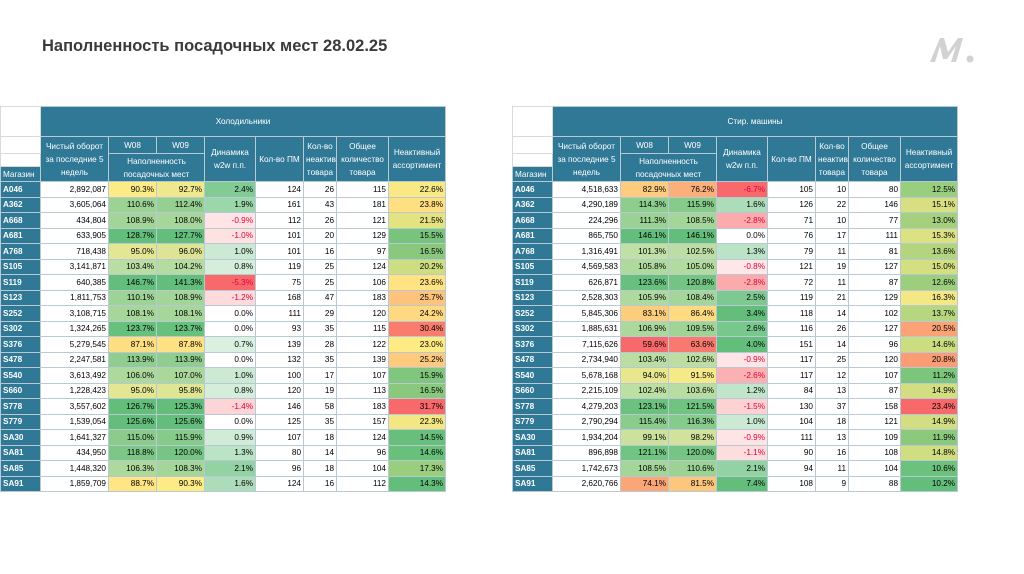  What do you see at coordinates (532, 282) in the screenshot?
I see `store-code-cell: S119` at bounding box center [532, 282].